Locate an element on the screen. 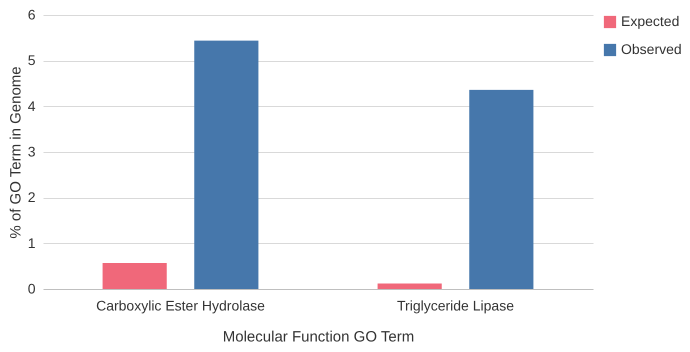 This screenshot has width=690, height=352. y-tick-label: 1 is located at coordinates (32, 242).